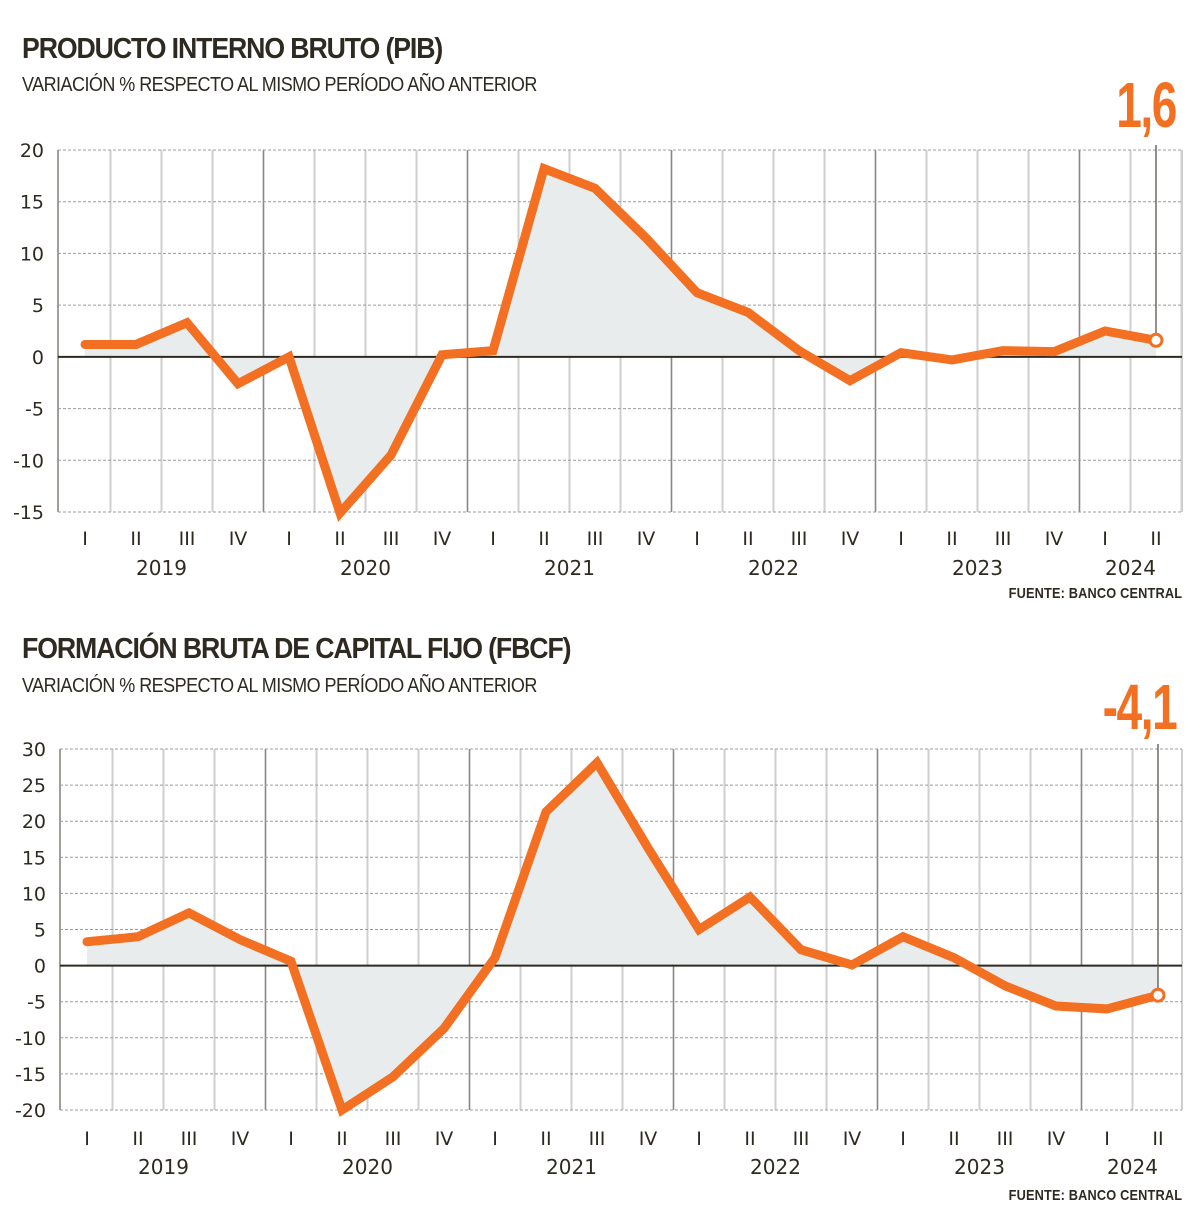 The height and width of the screenshot is (1213, 1200). I want to click on chart-title: PRODUCTO INTERNO BRUTO (PIB), so click(232, 49).